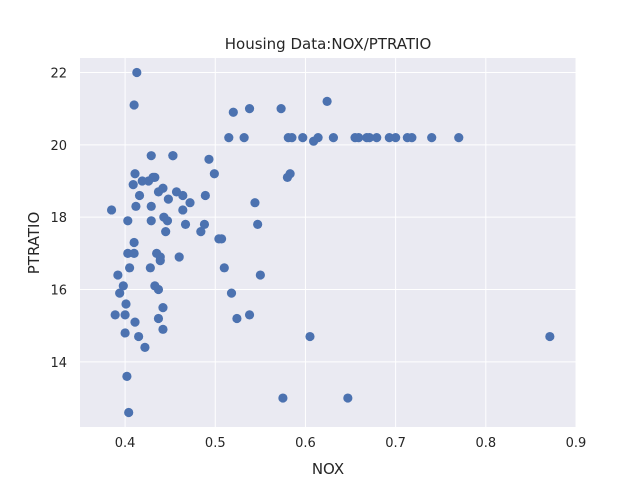 The height and width of the screenshot is (480, 640). Describe the element at coordinates (305, 443) in the screenshot. I see `x-tick-label-2: 0.6` at that location.